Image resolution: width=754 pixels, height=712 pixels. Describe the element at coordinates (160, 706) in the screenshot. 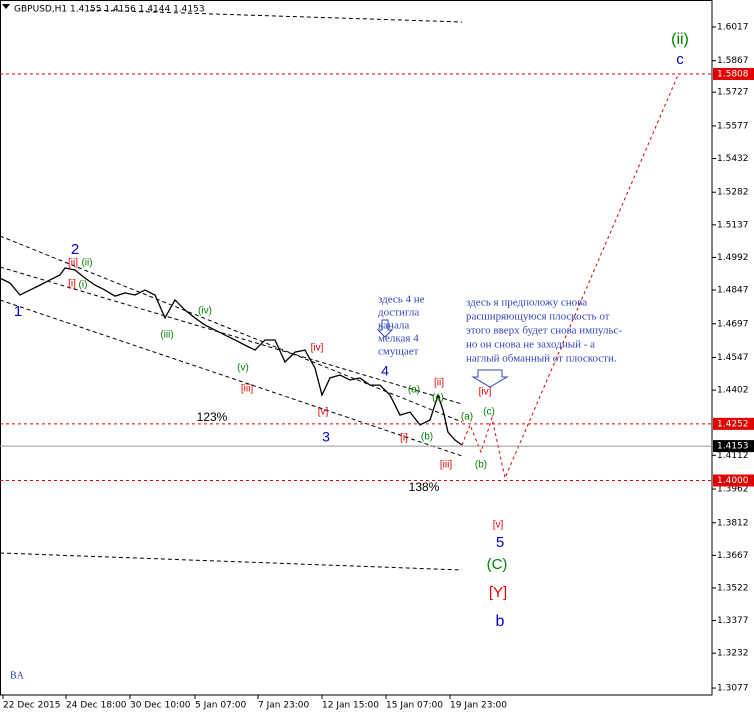

I see `x-tick-label: 30 Dec 10:00` at that location.